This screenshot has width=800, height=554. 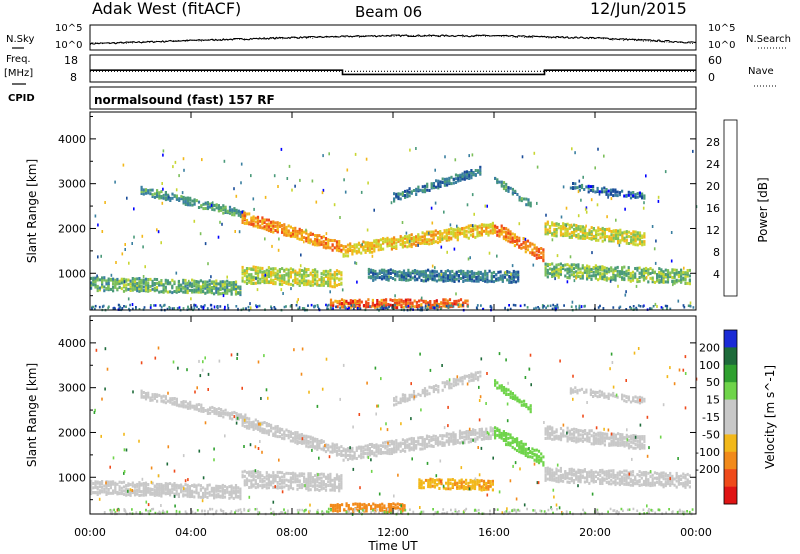 What do you see at coordinates (716, 252) in the screenshot?
I see `colorbar-tick-label: 8` at bounding box center [716, 252].